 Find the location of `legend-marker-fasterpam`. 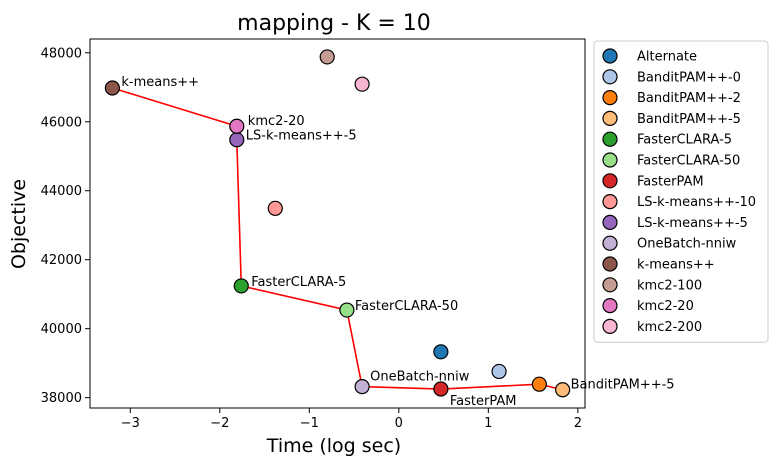

legend-marker-fasterpam is located at coordinates (610, 181).